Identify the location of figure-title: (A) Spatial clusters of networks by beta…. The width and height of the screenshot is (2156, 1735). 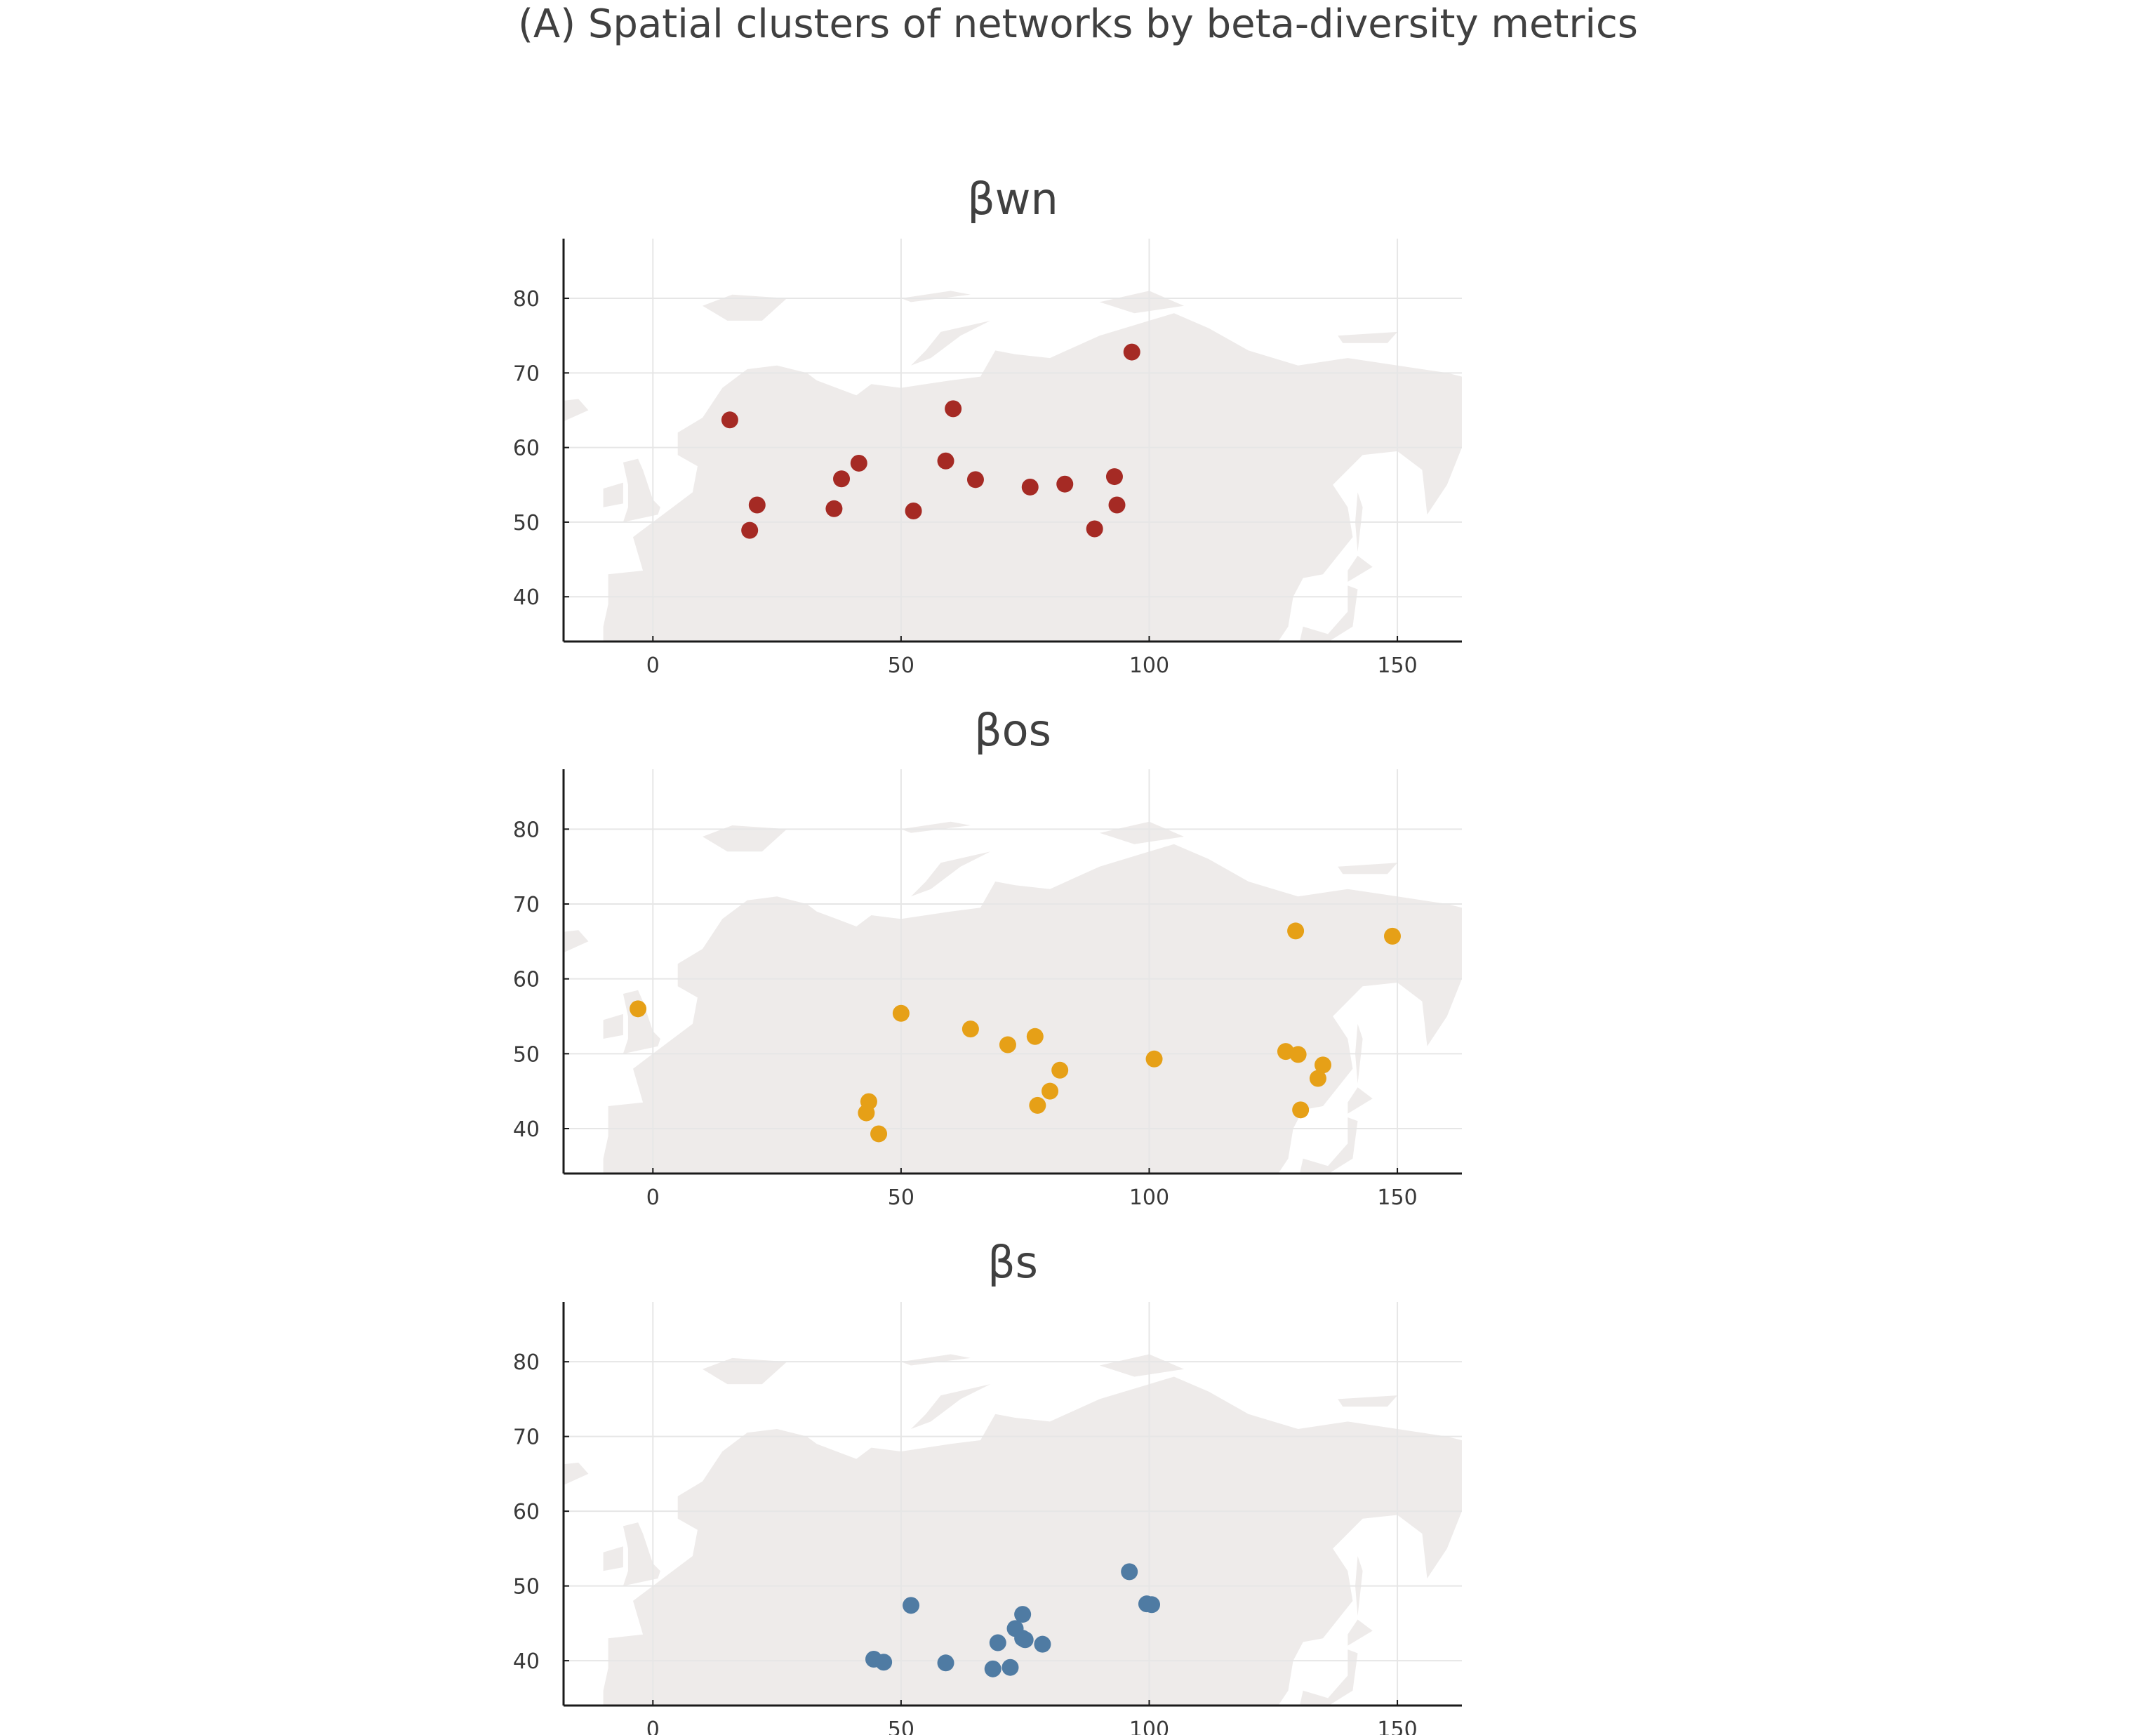
(1078, 24).